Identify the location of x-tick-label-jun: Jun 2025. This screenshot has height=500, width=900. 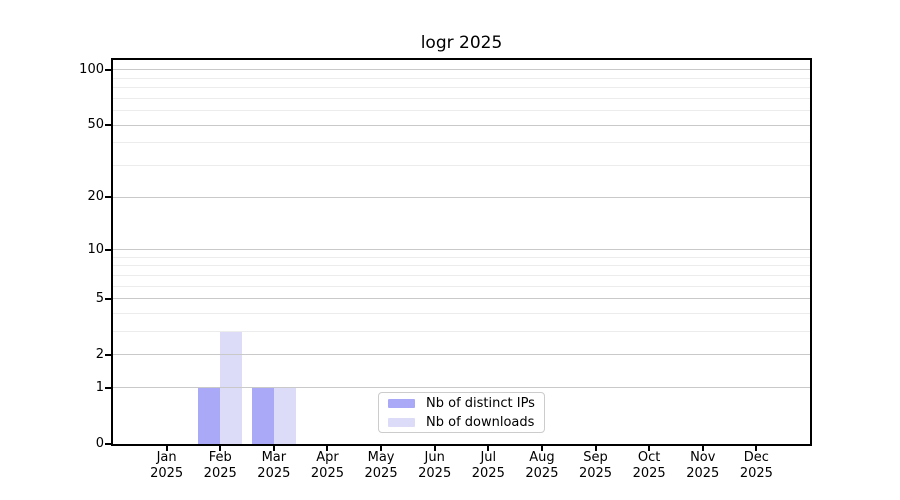
(435, 466).